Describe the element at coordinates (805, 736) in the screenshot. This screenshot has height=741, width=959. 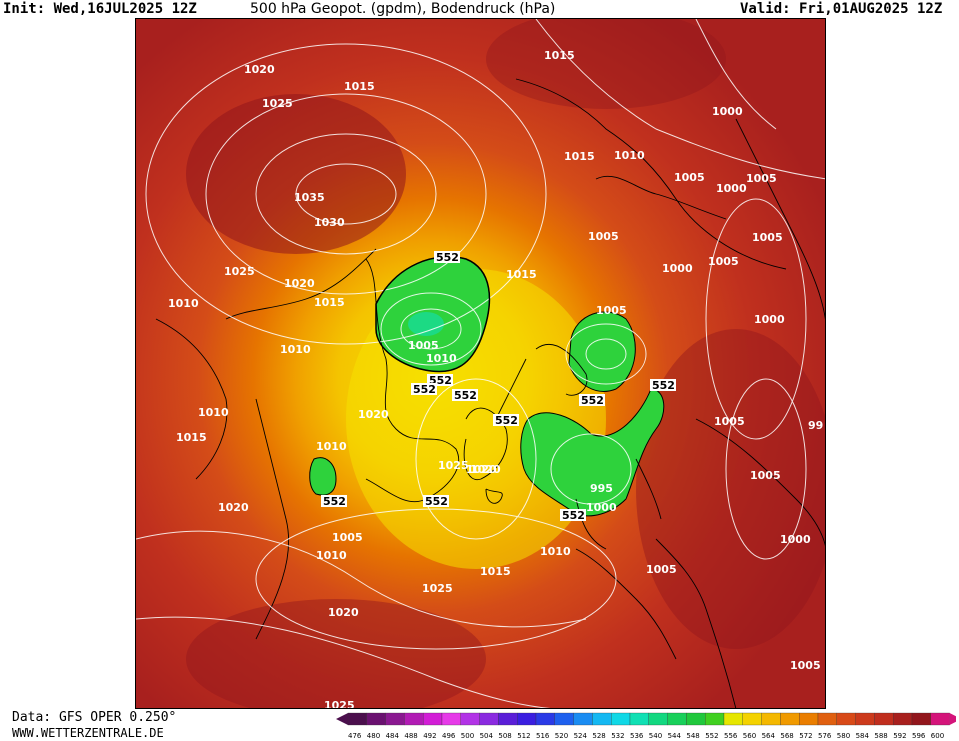
I see `scale-tick-label: 572` at that location.